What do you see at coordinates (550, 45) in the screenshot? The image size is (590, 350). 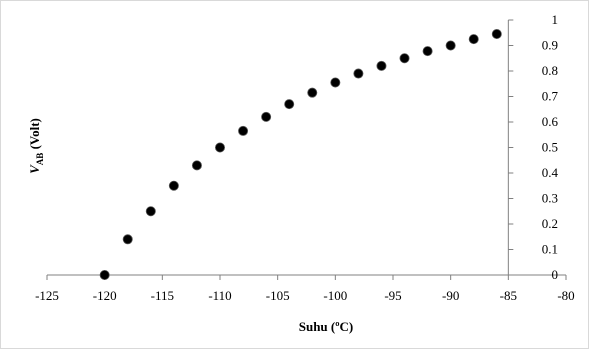 I see `y-tick-label: 0.9` at bounding box center [550, 45].